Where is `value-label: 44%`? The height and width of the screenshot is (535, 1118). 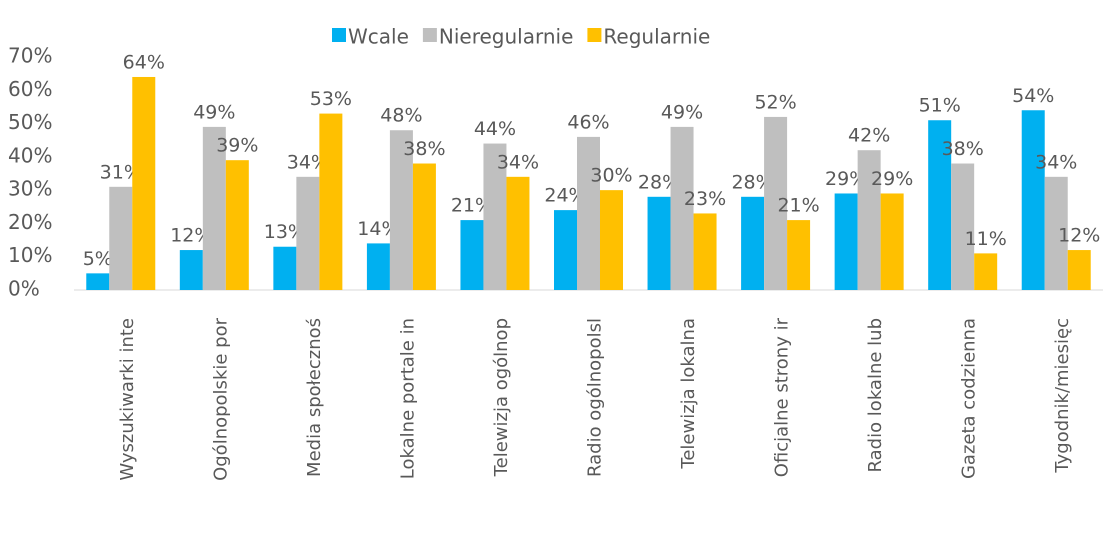 value-label: 44% is located at coordinates (495, 129).